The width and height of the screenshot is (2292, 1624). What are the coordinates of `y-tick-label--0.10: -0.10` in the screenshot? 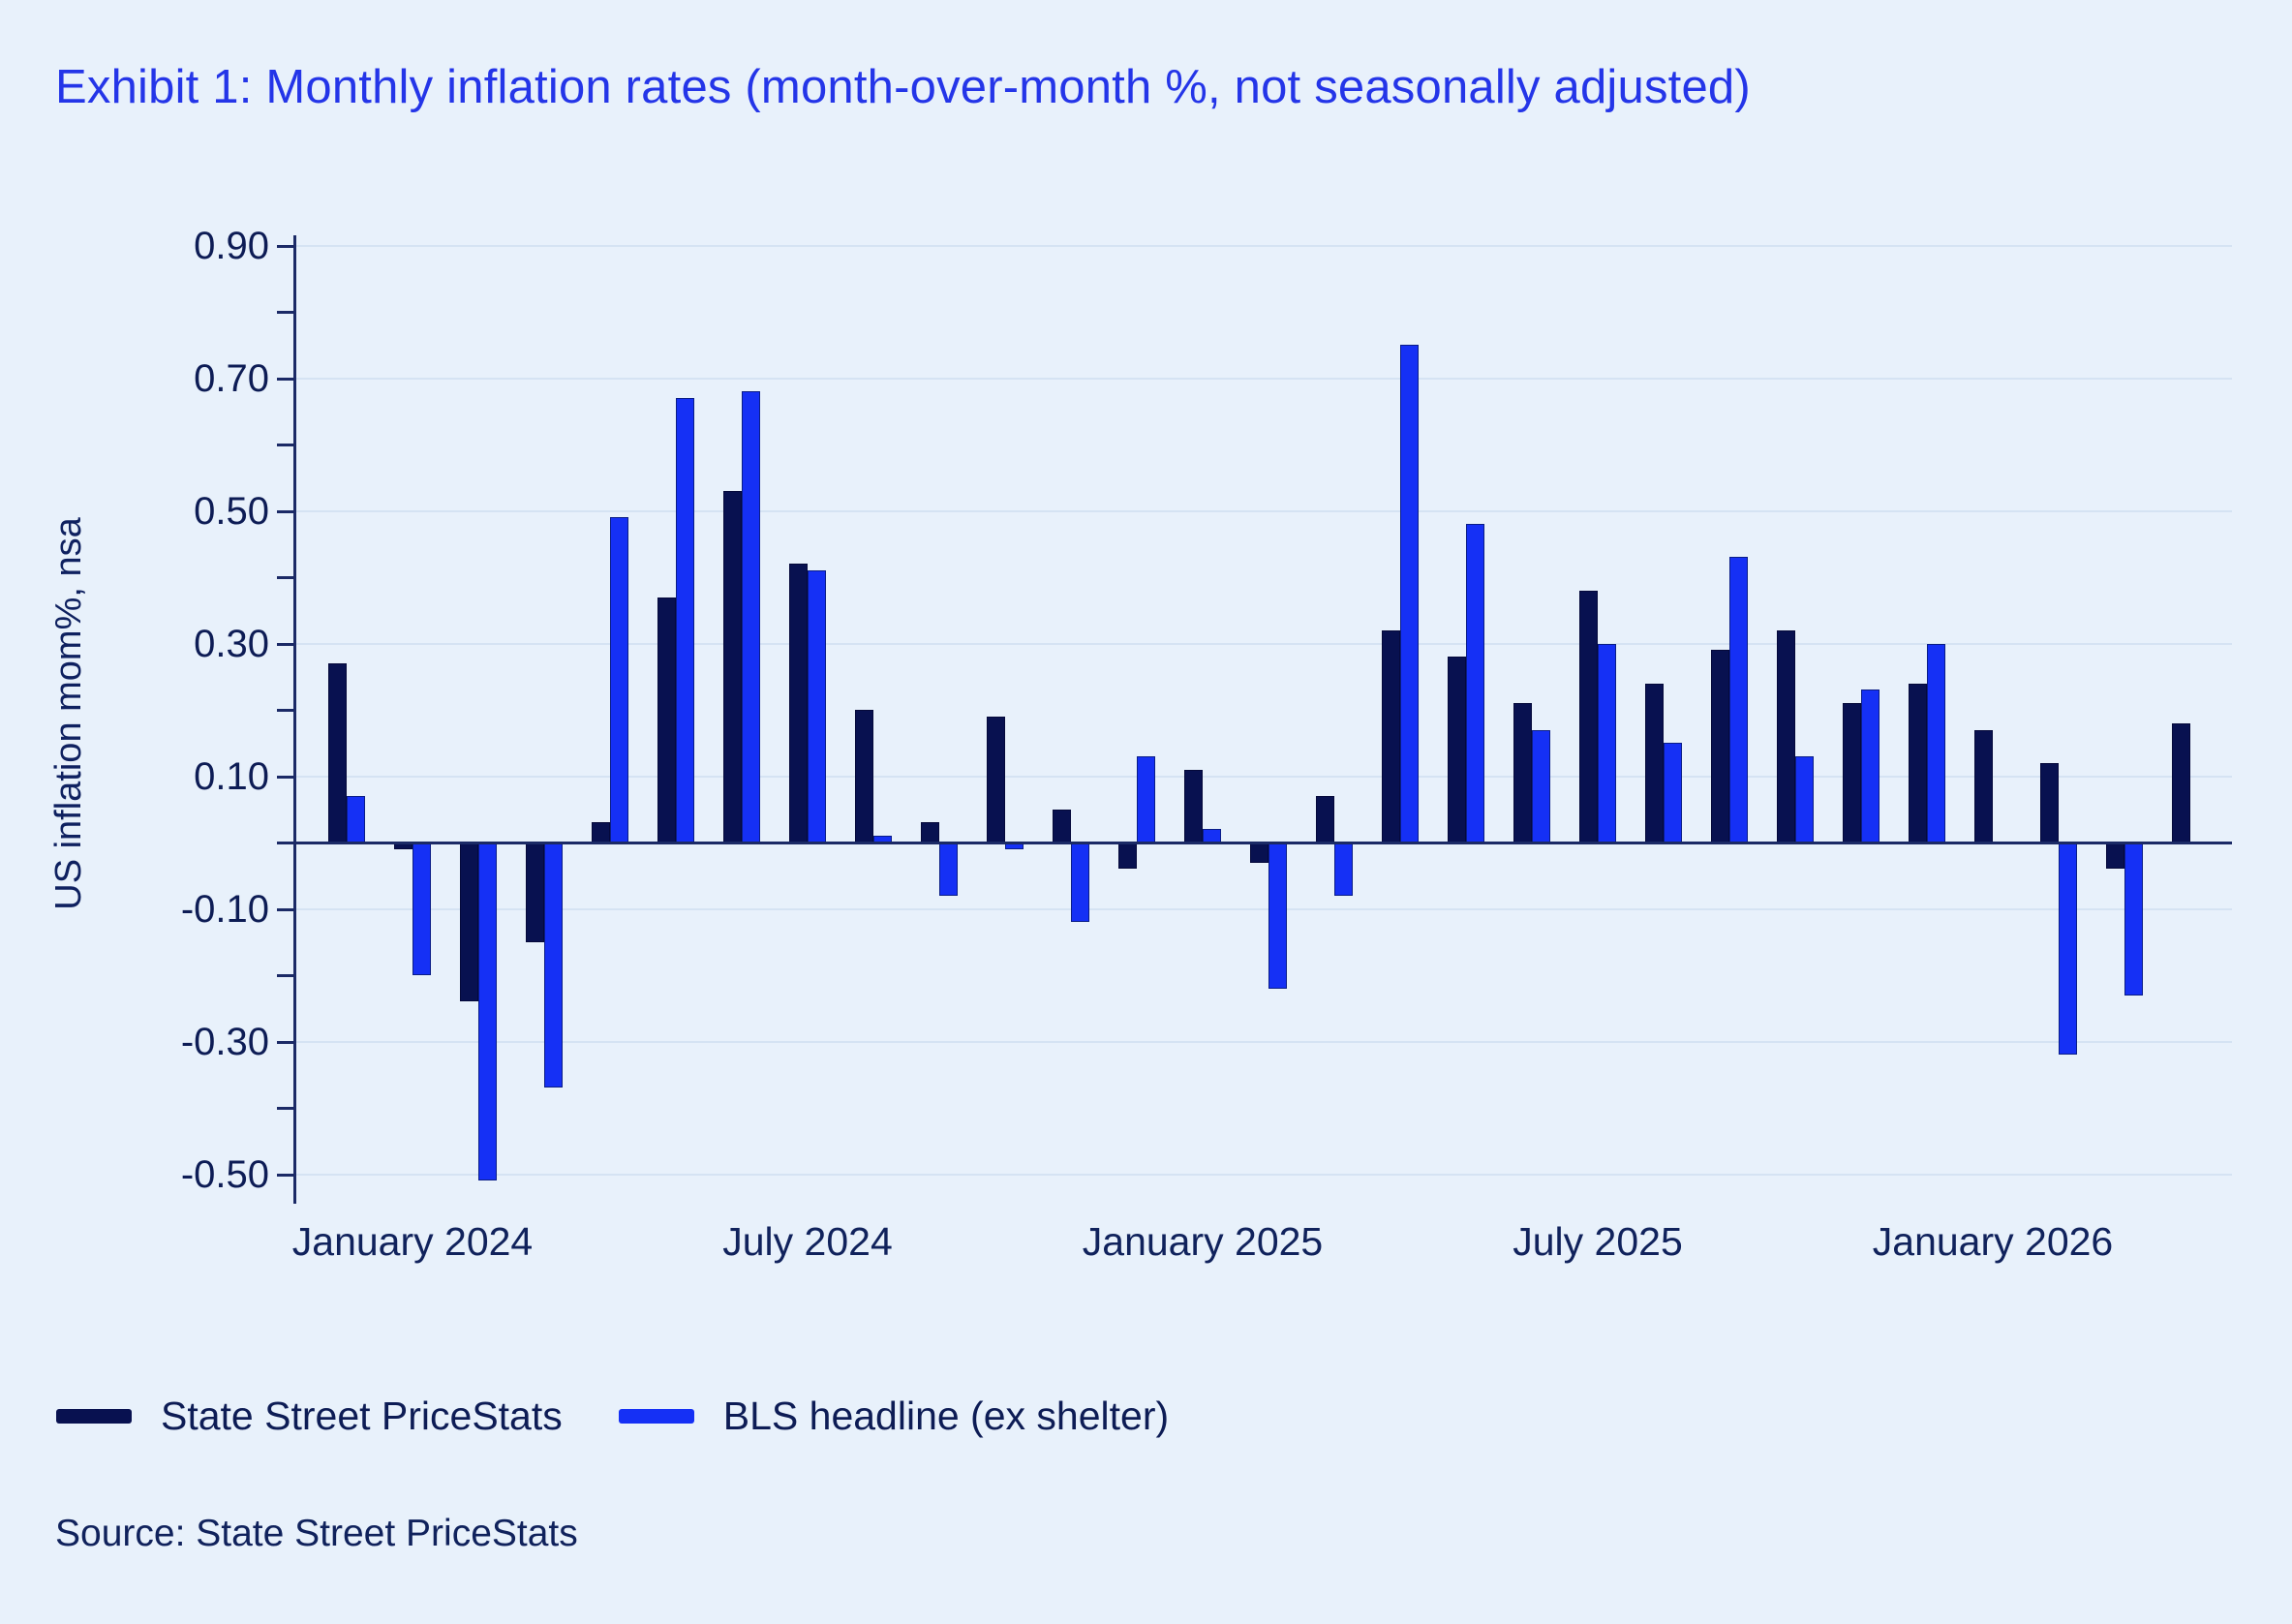 It's located at (224, 909).